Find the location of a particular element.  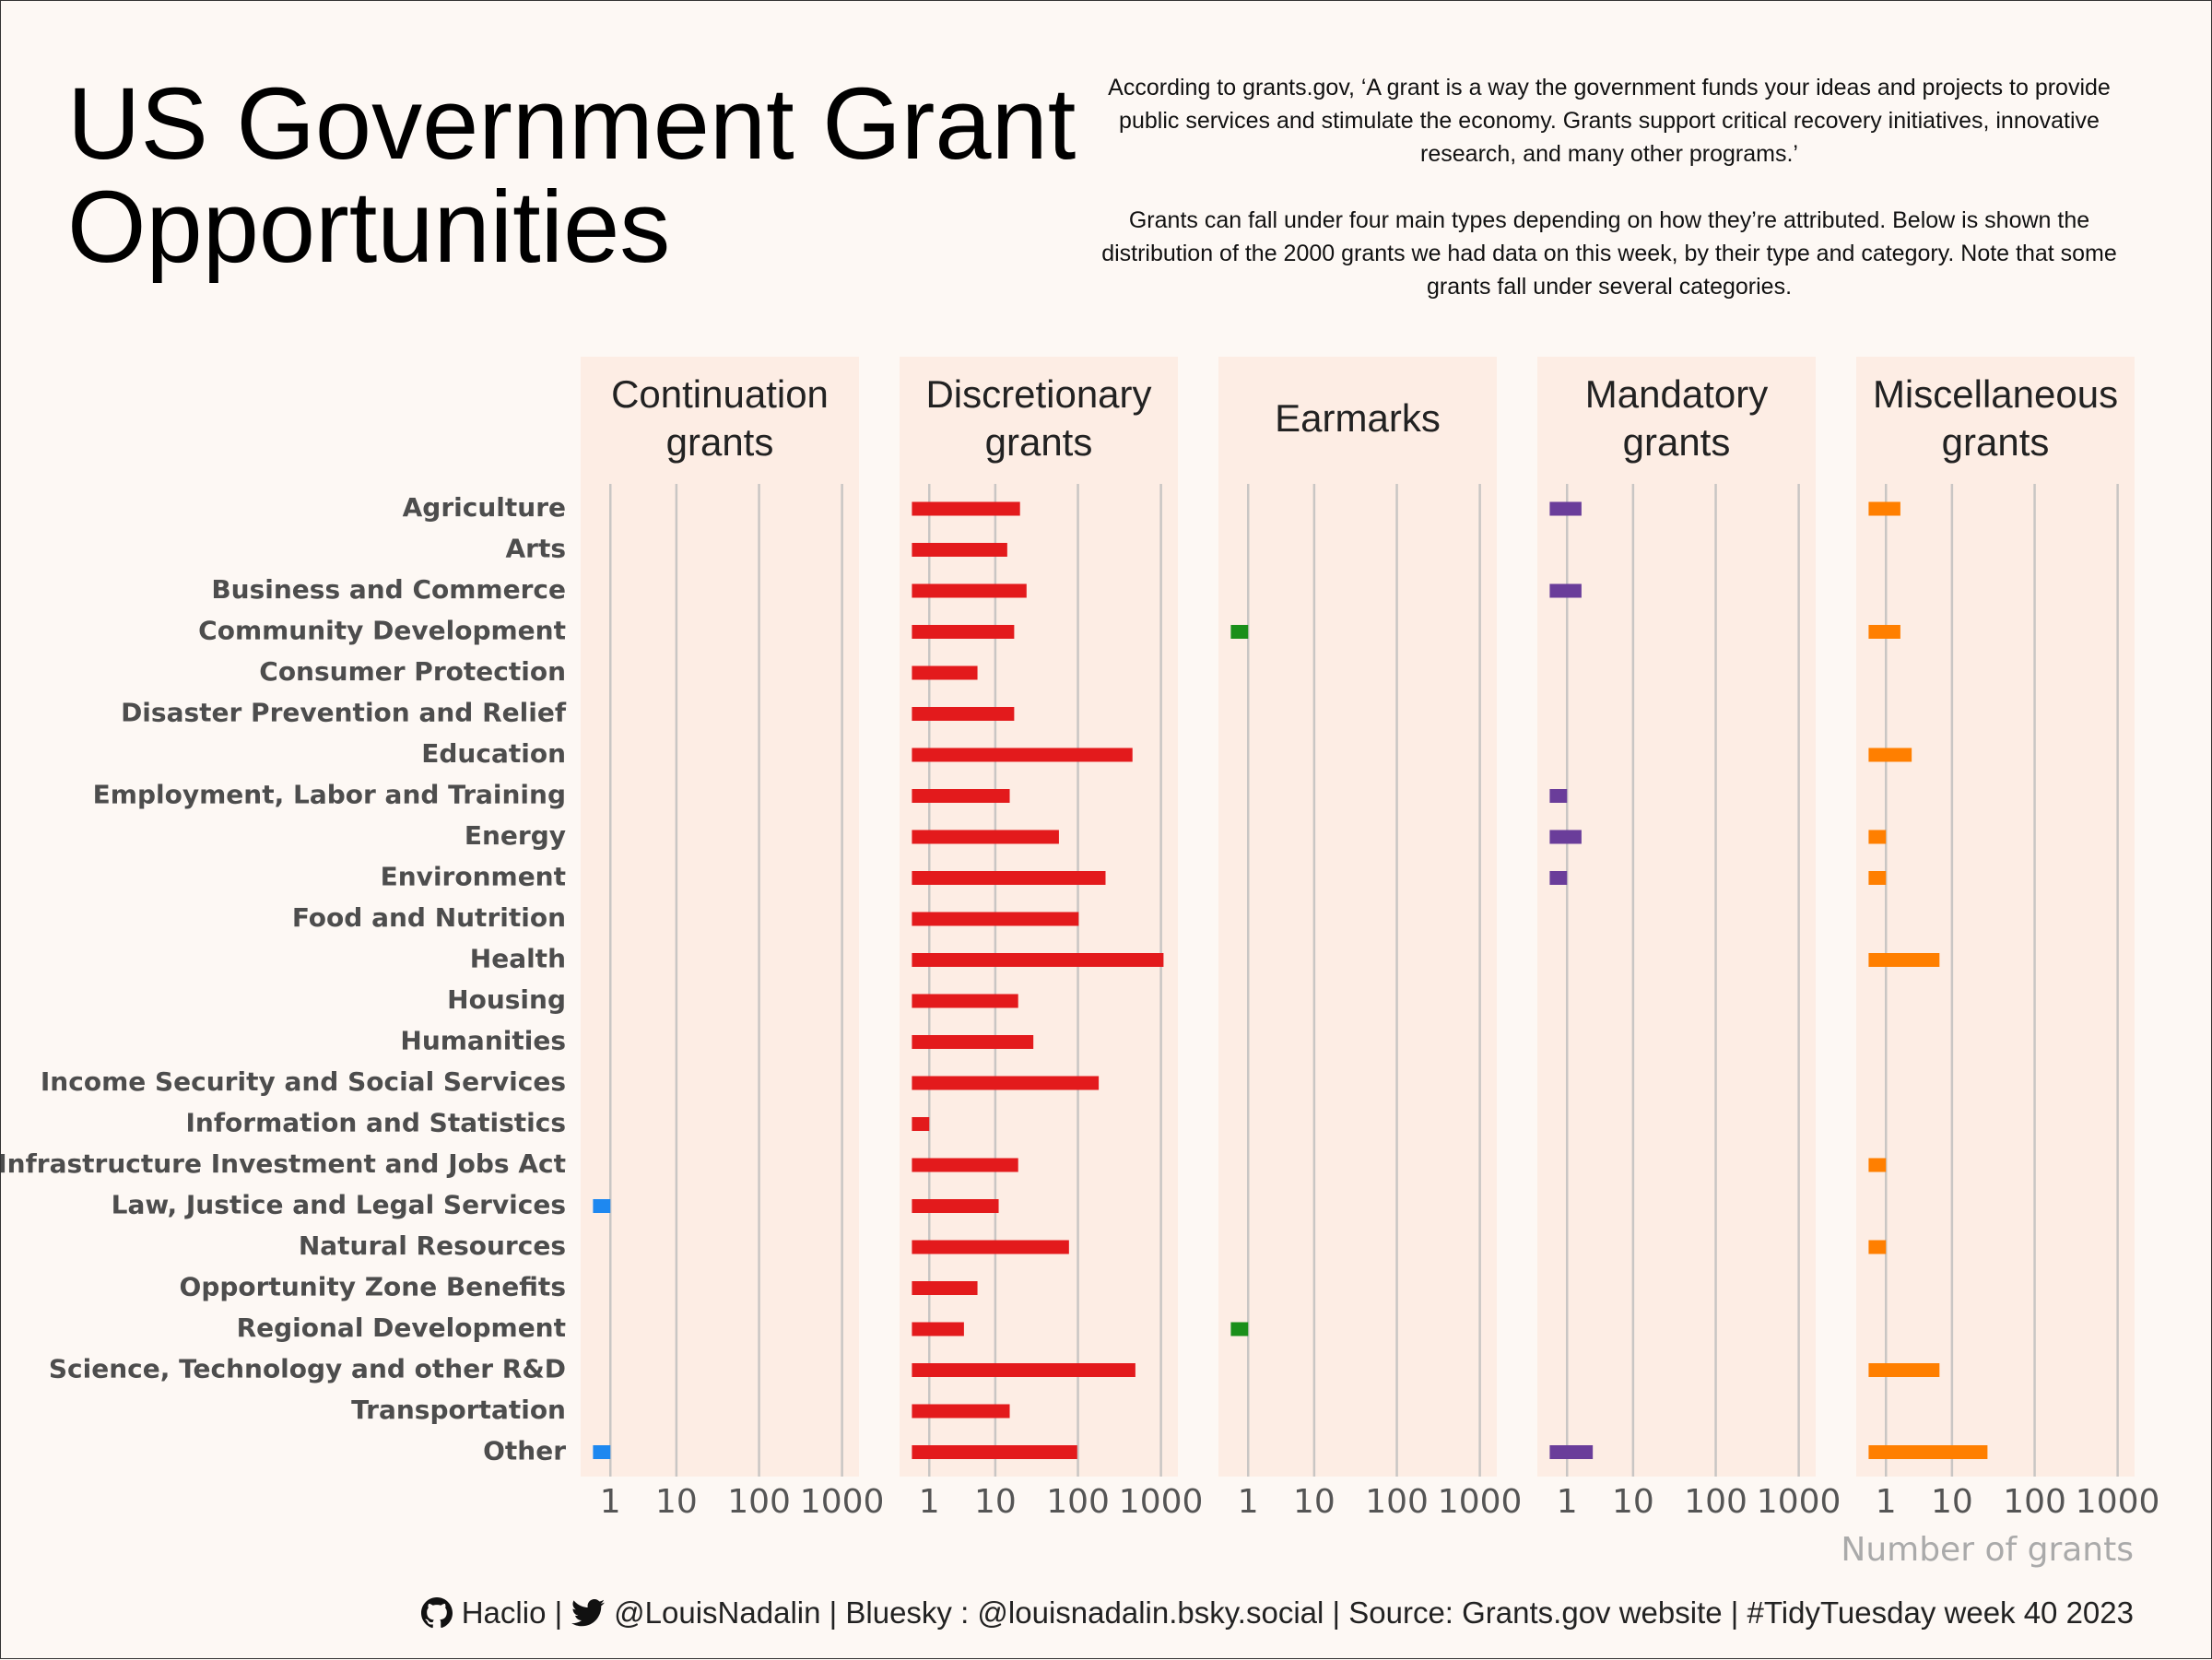

y-tick-label: Information and Statistics is located at coordinates (375, 1123).